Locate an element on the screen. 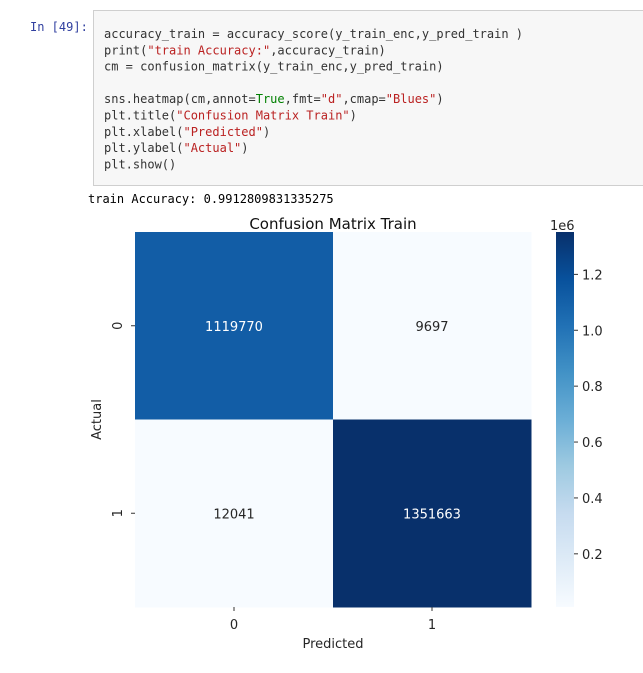 The image size is (643, 673). code-token: ,accuracy_train) is located at coordinates (328, 50).